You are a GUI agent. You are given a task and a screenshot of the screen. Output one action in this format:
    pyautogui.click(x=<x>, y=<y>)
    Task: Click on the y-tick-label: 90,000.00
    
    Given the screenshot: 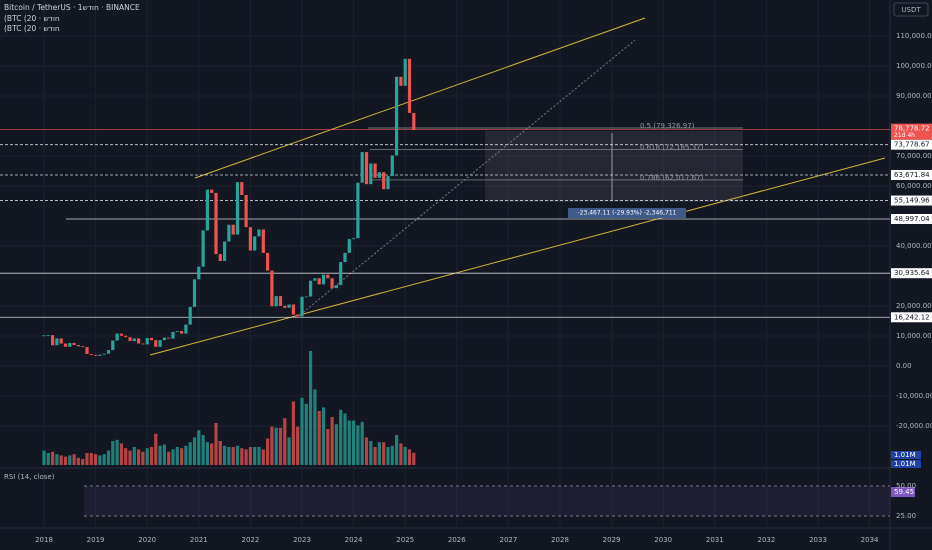 What is the action you would take?
    pyautogui.click(x=914, y=96)
    